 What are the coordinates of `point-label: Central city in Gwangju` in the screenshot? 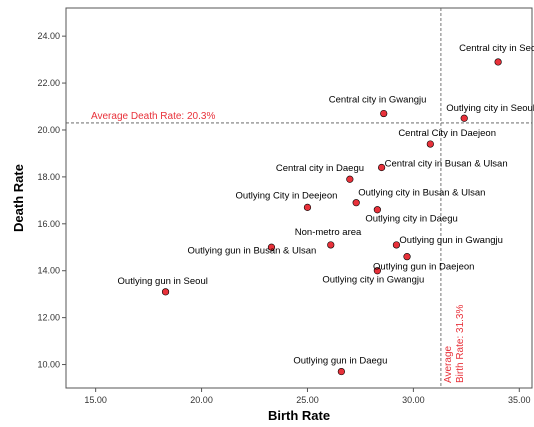 It's located at (378, 100).